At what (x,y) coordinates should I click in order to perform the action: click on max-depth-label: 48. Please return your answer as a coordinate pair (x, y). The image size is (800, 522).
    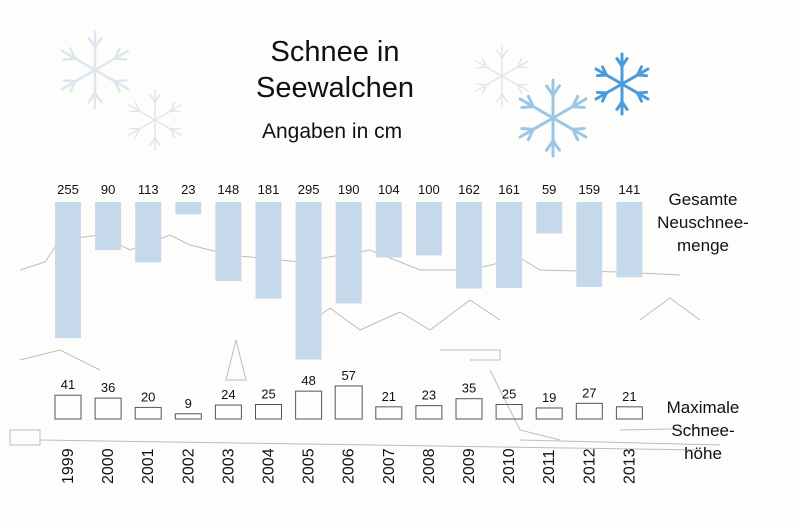
    Looking at the image, I should click on (308, 380).